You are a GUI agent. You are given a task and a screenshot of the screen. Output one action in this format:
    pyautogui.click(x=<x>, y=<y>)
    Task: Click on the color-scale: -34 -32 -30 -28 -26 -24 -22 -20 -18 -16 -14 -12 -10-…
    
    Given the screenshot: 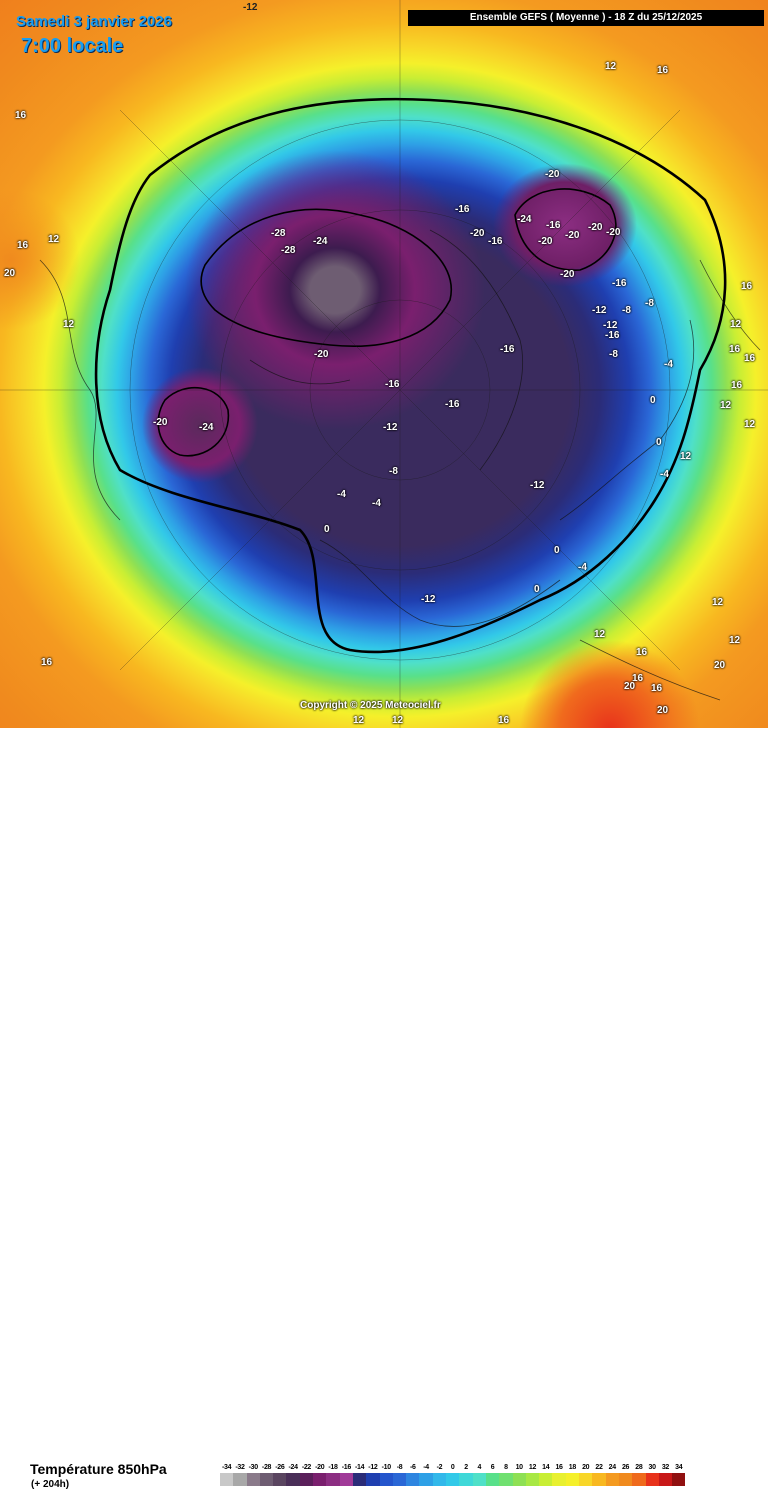 What is the action you would take?
    pyautogui.click(x=453, y=1474)
    